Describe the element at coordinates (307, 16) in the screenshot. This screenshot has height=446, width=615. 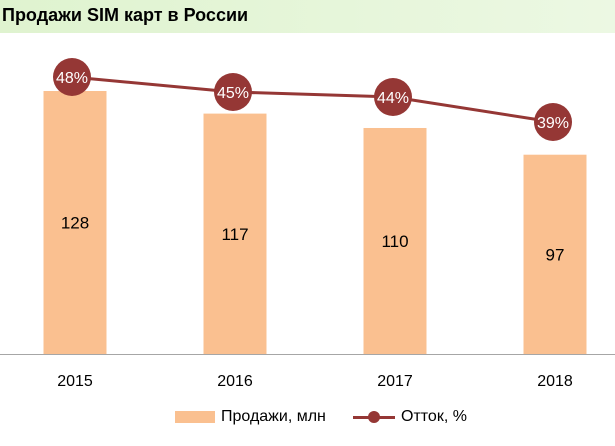
I see `title-bar: Продажи SIM карт в России` at that location.